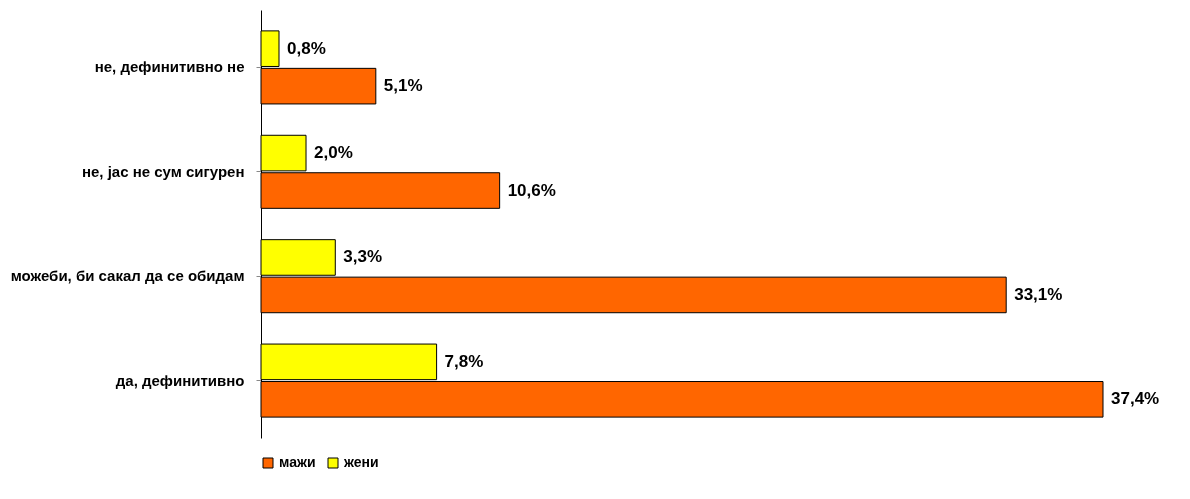 The width and height of the screenshot is (1190, 499). Describe the element at coordinates (163, 171) in the screenshot. I see `y-tick-label: не, јас не сум сигурен` at that location.